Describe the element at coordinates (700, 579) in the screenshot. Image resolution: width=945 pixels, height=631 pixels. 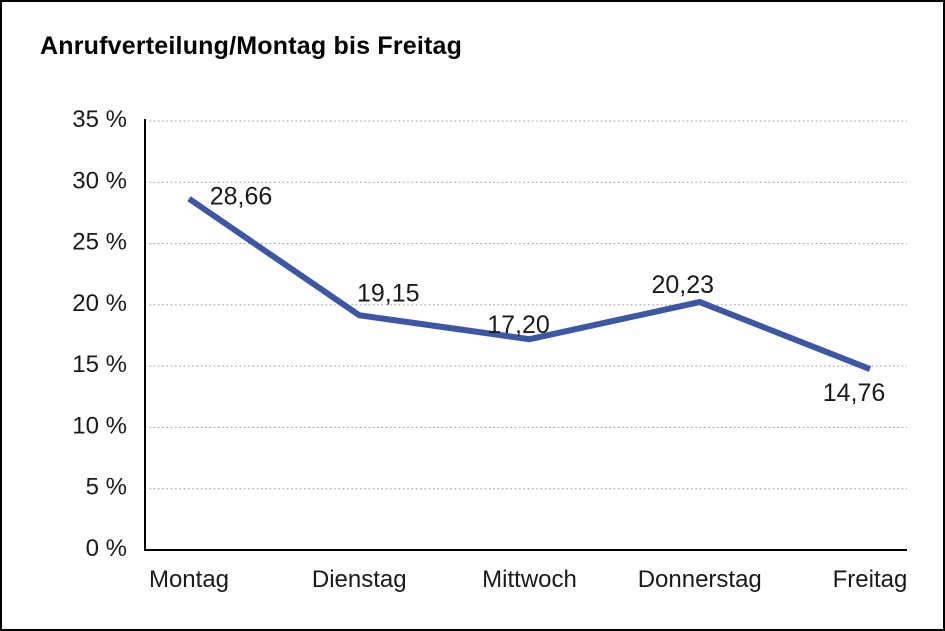
I see `x-axis-category-label: Donnerstag` at that location.